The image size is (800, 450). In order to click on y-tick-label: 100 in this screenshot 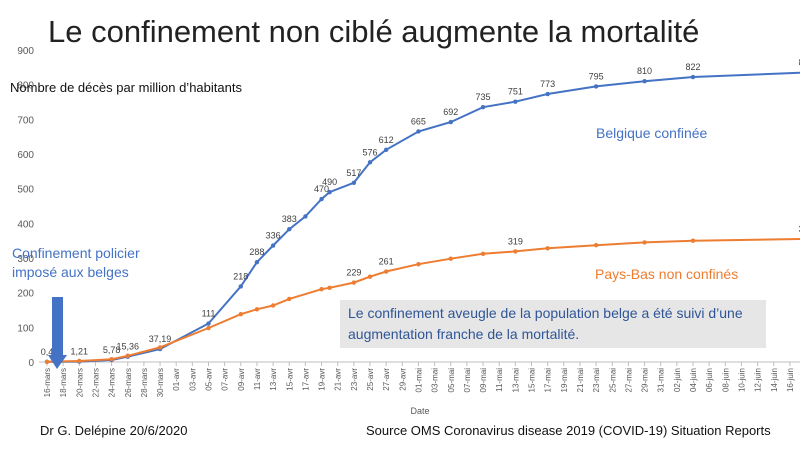, I will do `click(25, 328)`.